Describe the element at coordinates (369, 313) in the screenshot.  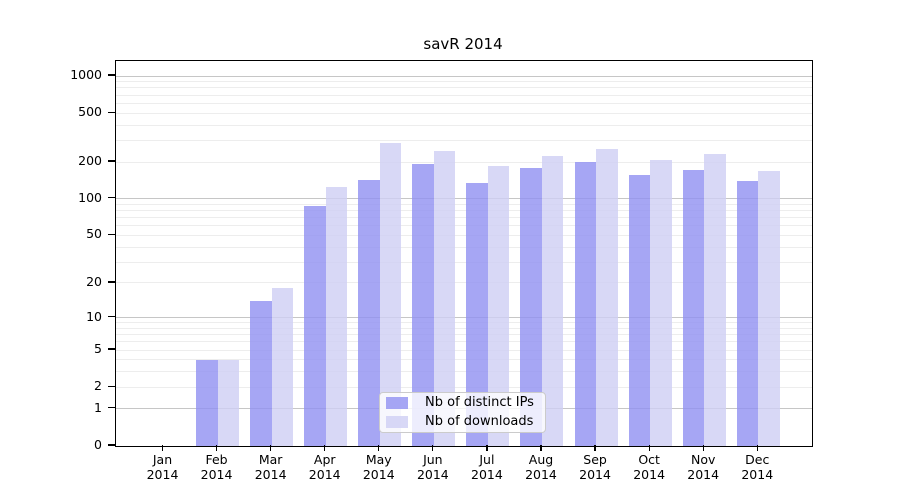
I see `bar-may-distinct-ips` at that location.